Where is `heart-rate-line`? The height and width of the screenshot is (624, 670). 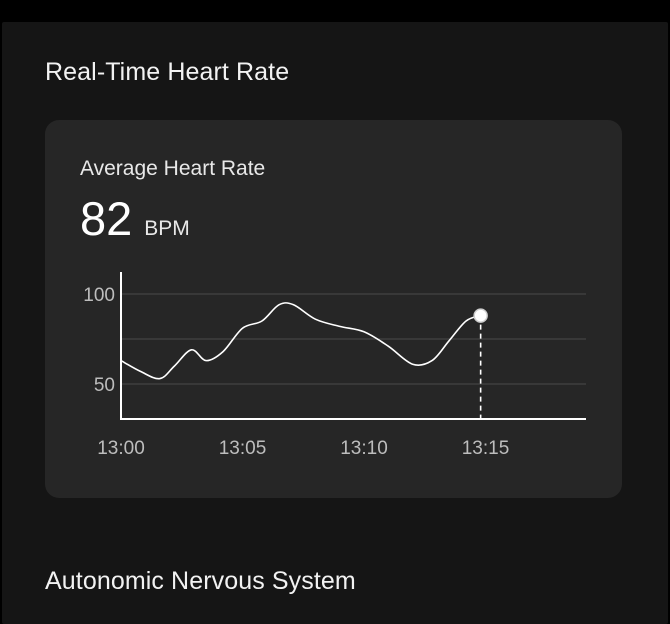 heart-rate-line is located at coordinates (301, 341).